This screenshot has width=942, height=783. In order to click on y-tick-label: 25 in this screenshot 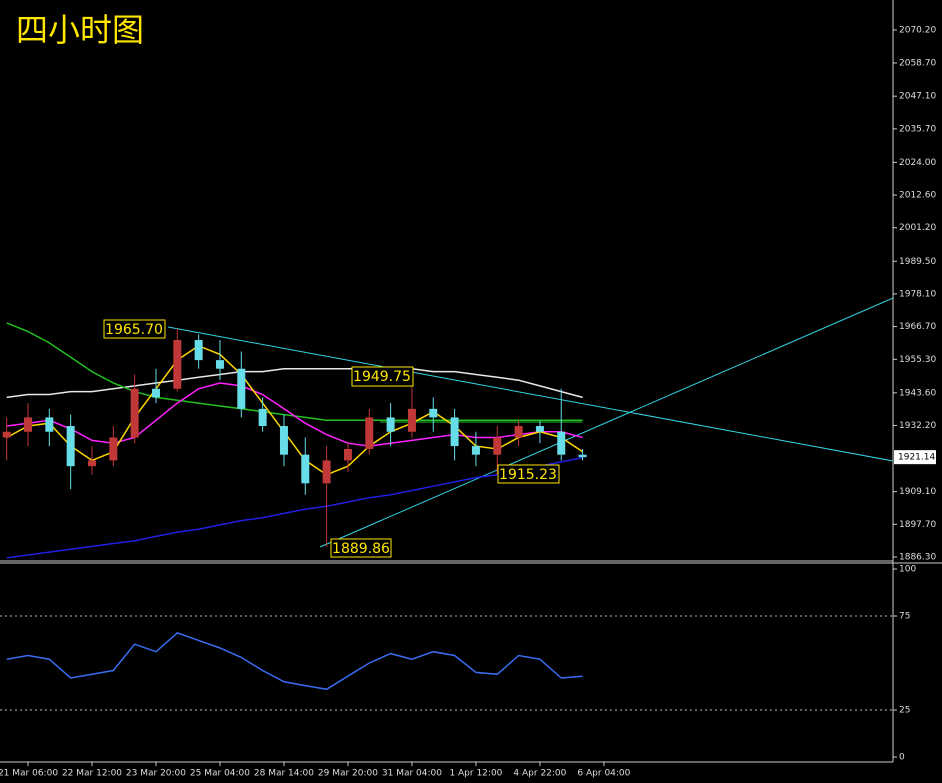, I will do `click(904, 711)`.